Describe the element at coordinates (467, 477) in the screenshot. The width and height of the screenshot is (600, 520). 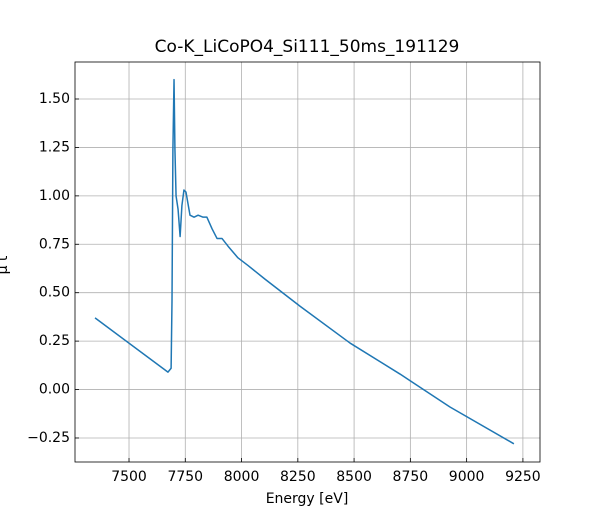
I see `x-tick-label: 9000` at that location.